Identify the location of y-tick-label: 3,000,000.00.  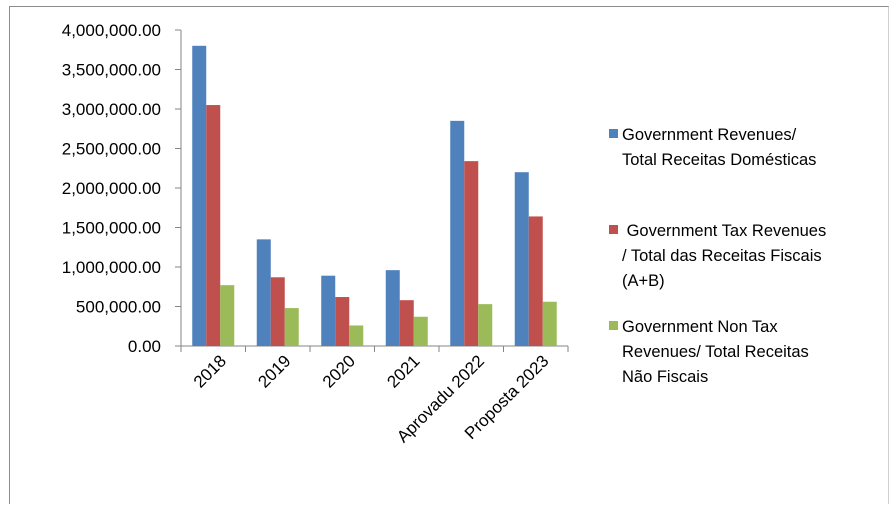
(111, 109).